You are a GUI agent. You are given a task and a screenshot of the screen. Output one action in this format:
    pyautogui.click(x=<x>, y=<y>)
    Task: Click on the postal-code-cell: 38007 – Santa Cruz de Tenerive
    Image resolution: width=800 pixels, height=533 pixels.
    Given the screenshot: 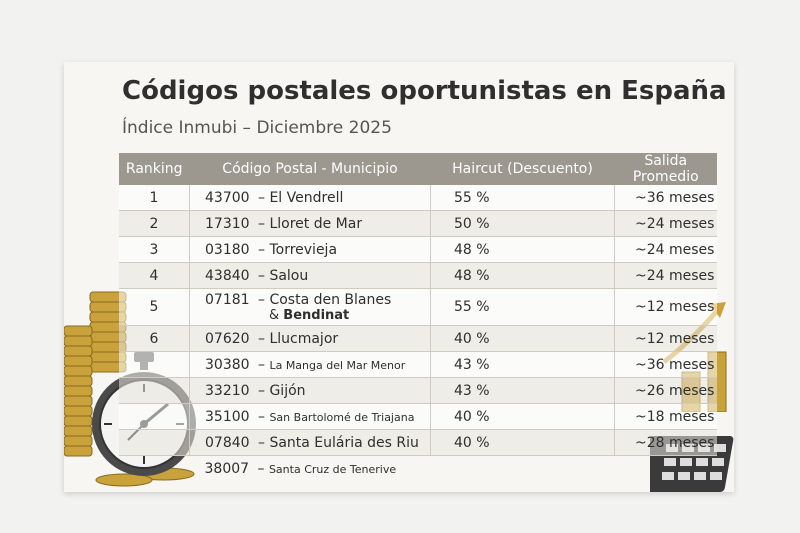 What is the action you would take?
    pyautogui.click(x=310, y=469)
    